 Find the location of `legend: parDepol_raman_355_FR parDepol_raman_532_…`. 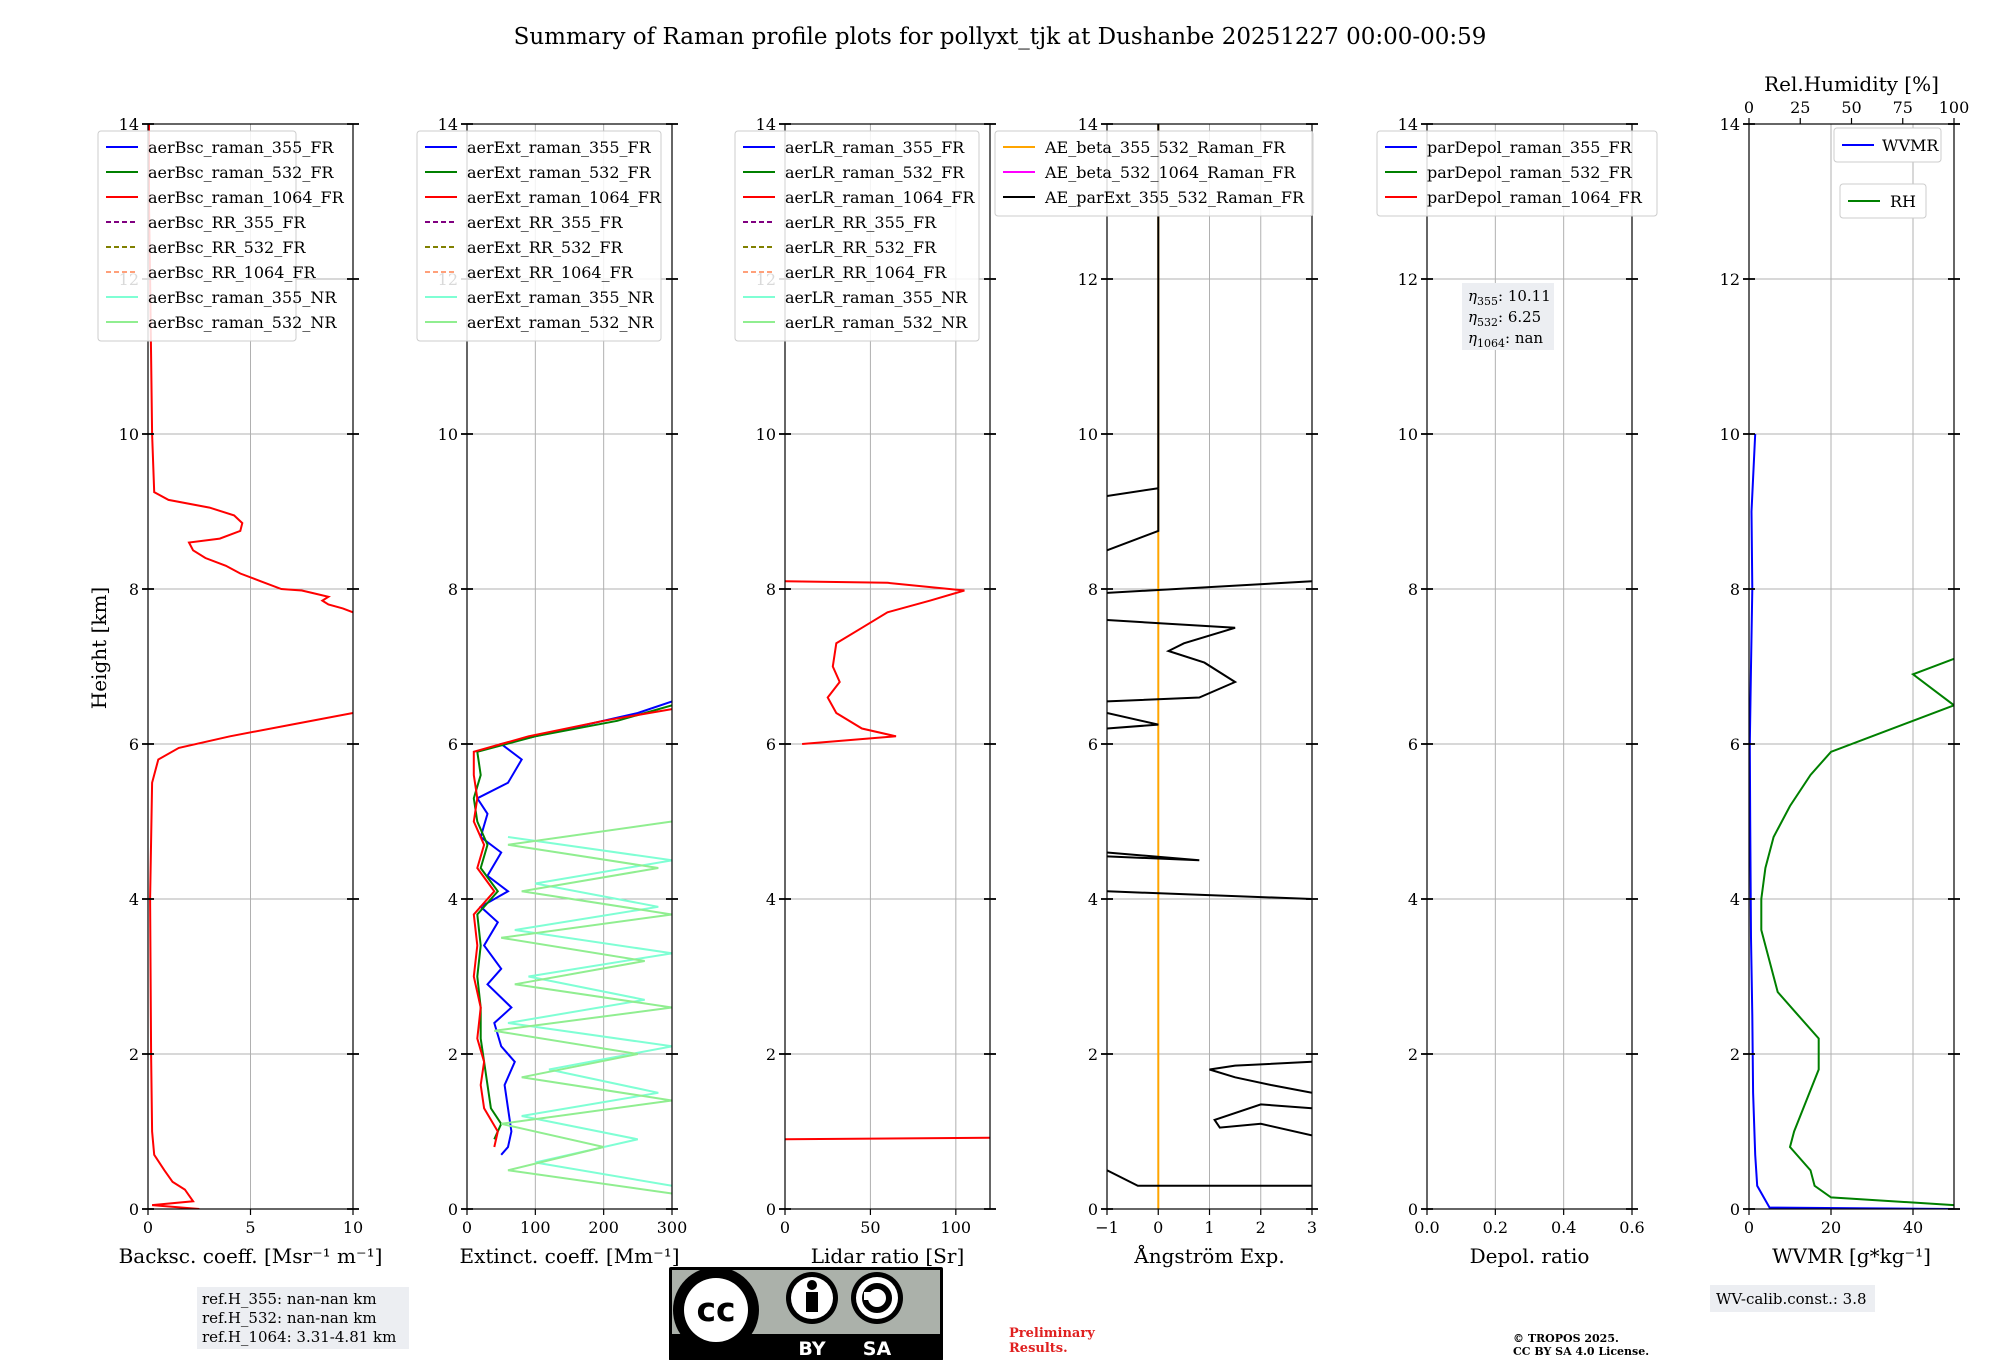

legend: parDepol_raman_355_FR parDepol_raman_532_… is located at coordinates (1517, 173).